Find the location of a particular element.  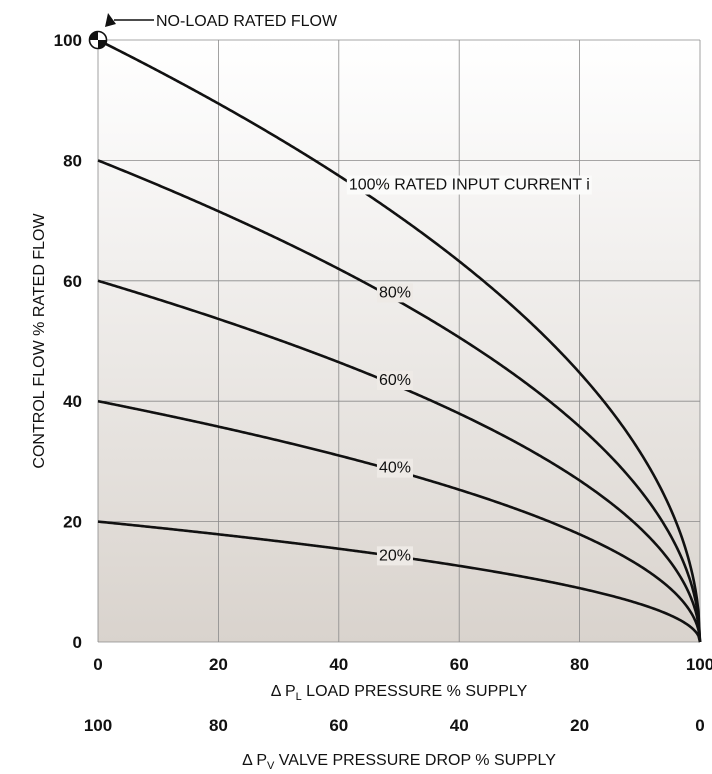

series-label: 40% is located at coordinates (395, 468).